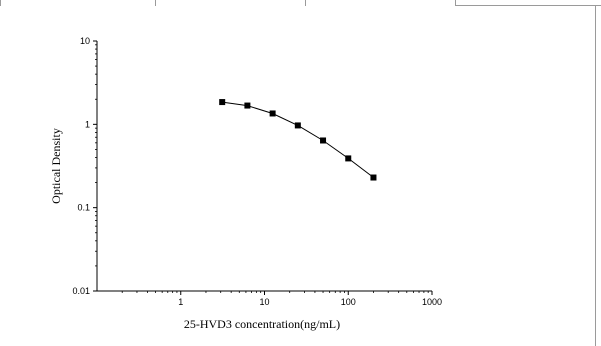 The height and width of the screenshot is (346, 601). I want to click on x-axis-ticks: 1 10 100 1000, so click(281, 299).